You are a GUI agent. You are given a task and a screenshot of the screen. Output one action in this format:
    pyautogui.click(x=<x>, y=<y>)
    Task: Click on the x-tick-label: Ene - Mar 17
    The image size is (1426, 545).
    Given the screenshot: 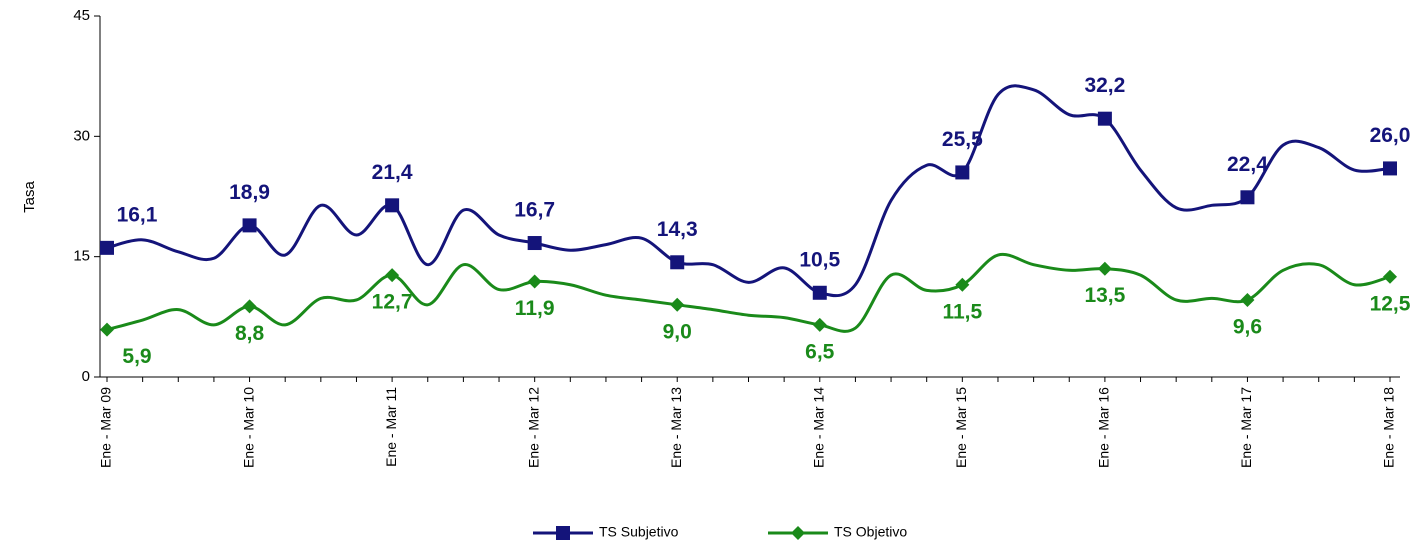 What is the action you would take?
    pyautogui.click(x=1246, y=427)
    